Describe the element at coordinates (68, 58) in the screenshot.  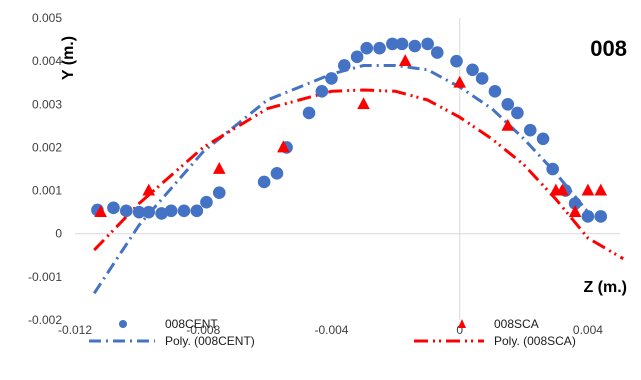
I see `y-axis-title: Y (m.)` at that location.